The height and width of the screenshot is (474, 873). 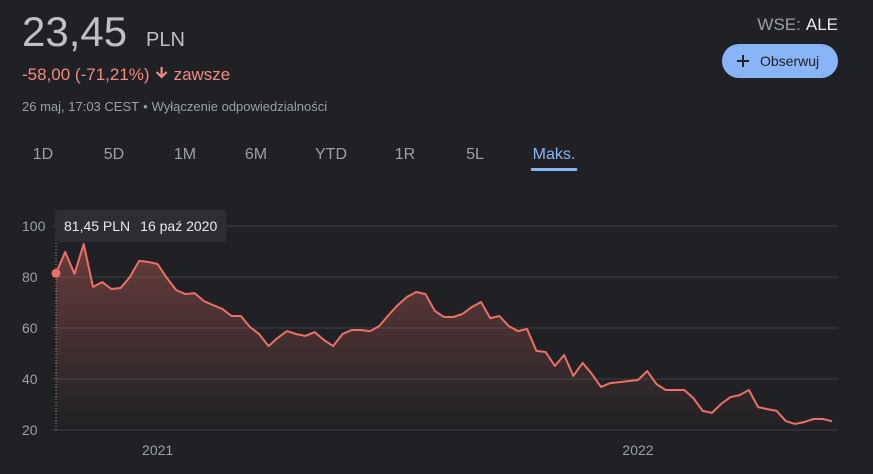 I want to click on range-tab: YTD, so click(x=331, y=154).